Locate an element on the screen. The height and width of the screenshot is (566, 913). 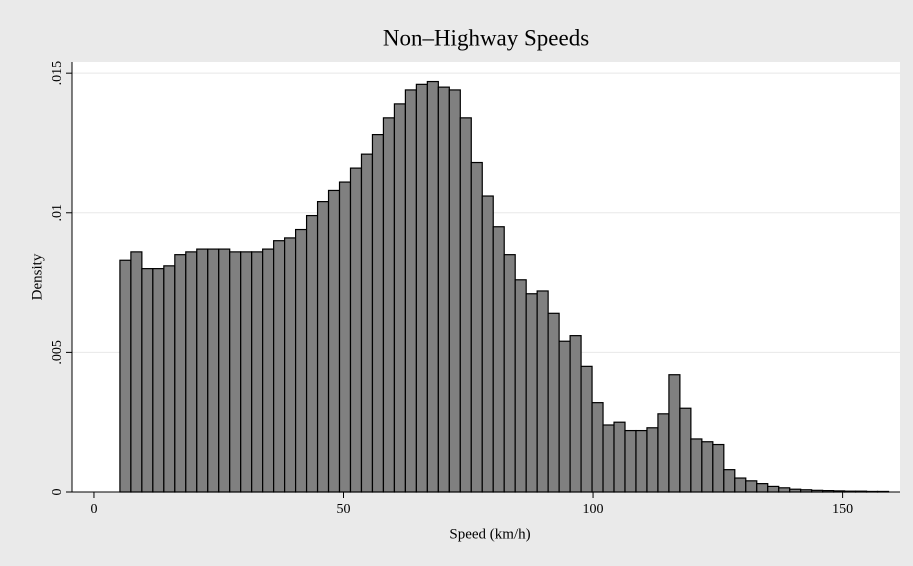
y-tick-label: .015 is located at coordinates (57, 73).